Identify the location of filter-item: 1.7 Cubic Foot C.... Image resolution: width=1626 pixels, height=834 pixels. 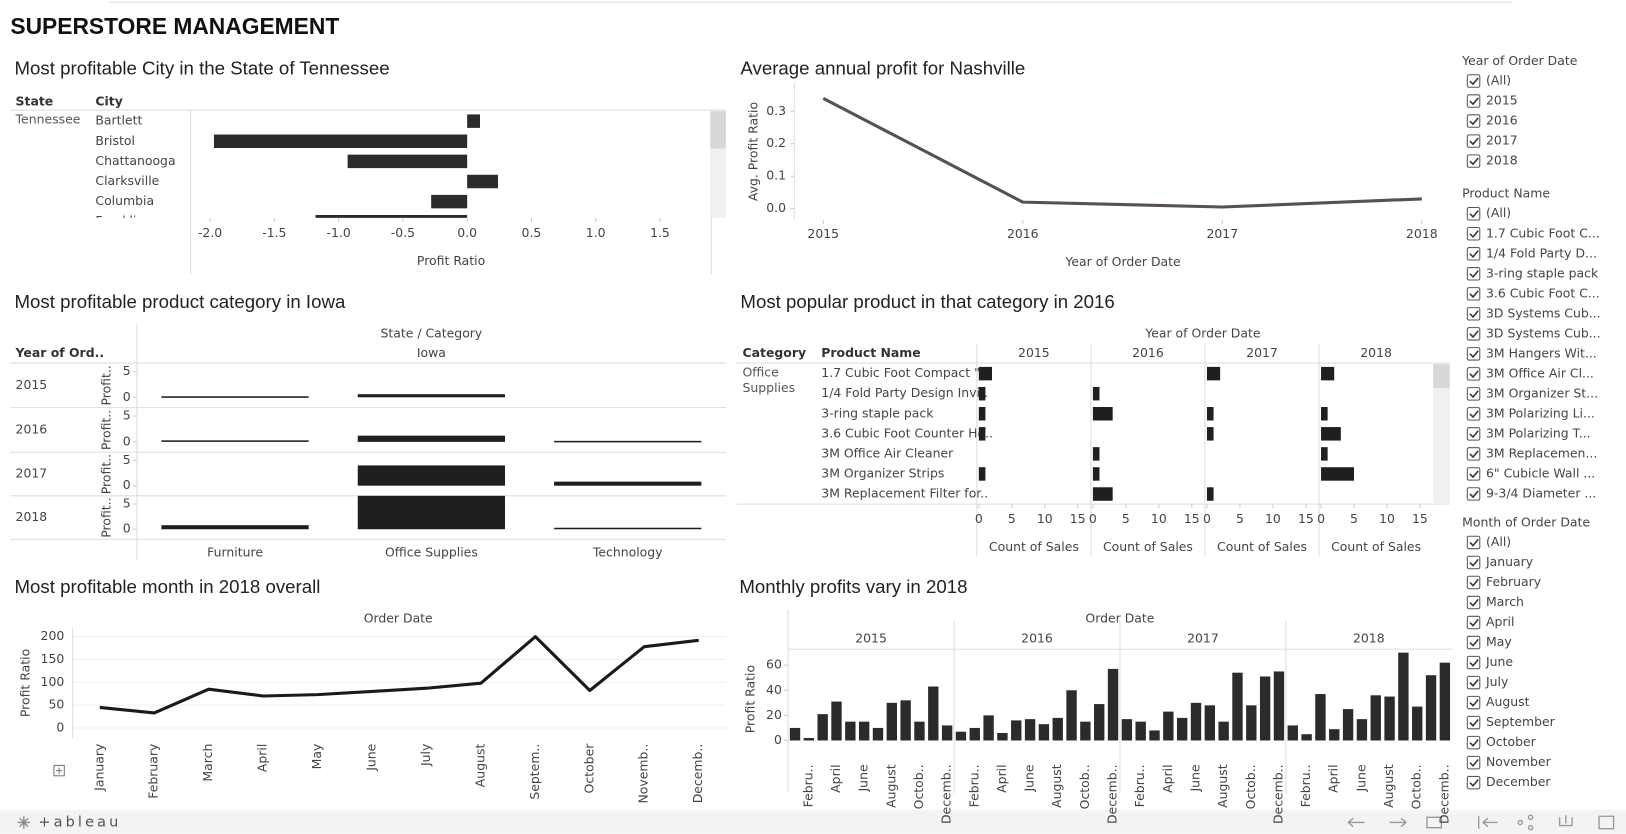
(1543, 232).